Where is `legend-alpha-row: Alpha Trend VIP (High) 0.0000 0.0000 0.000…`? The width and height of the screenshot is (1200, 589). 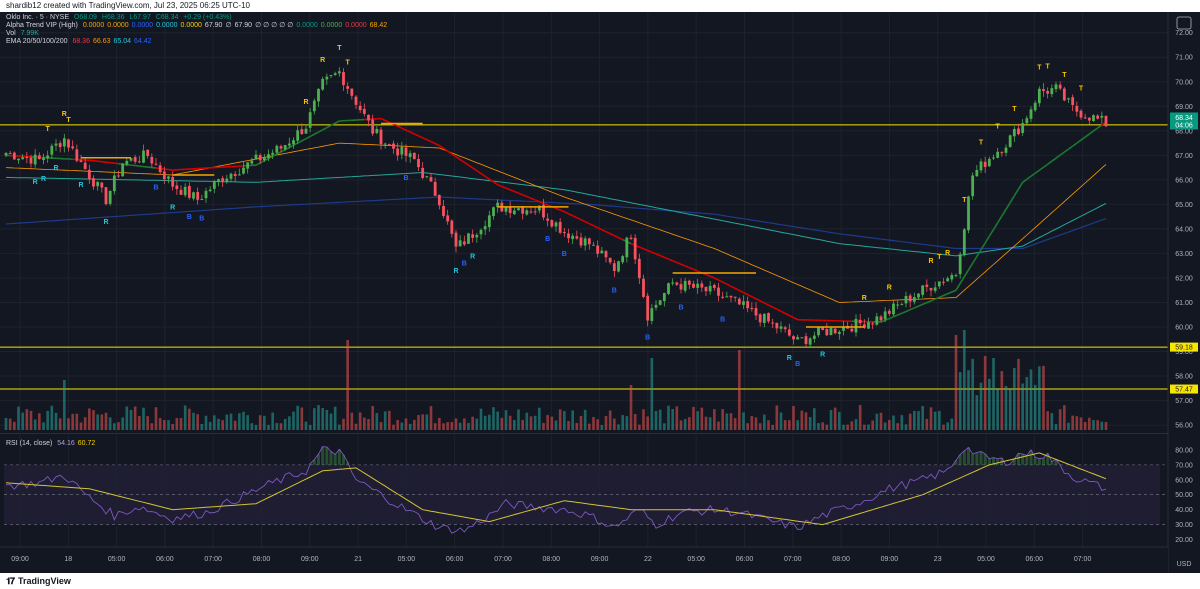
legend-alpha-row: Alpha Trend VIP (High) 0.0000 0.0000 0.000… is located at coordinates (198, 26).